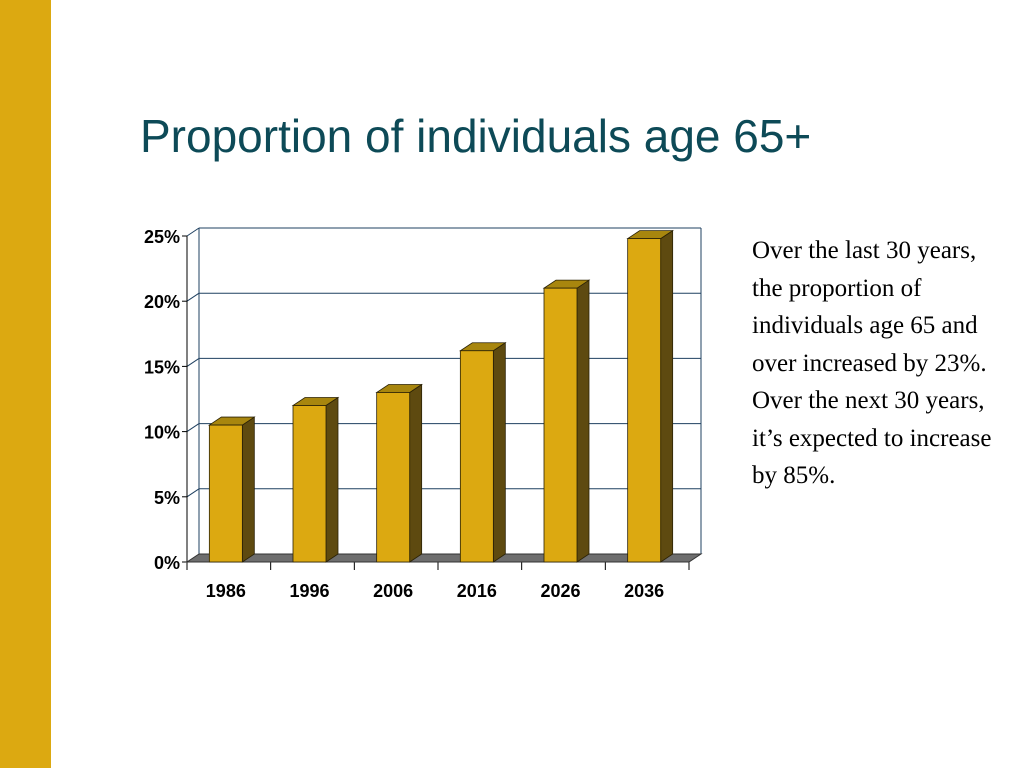  What do you see at coordinates (25, 384) in the screenshot?
I see `side-accent-bar` at bounding box center [25, 384].